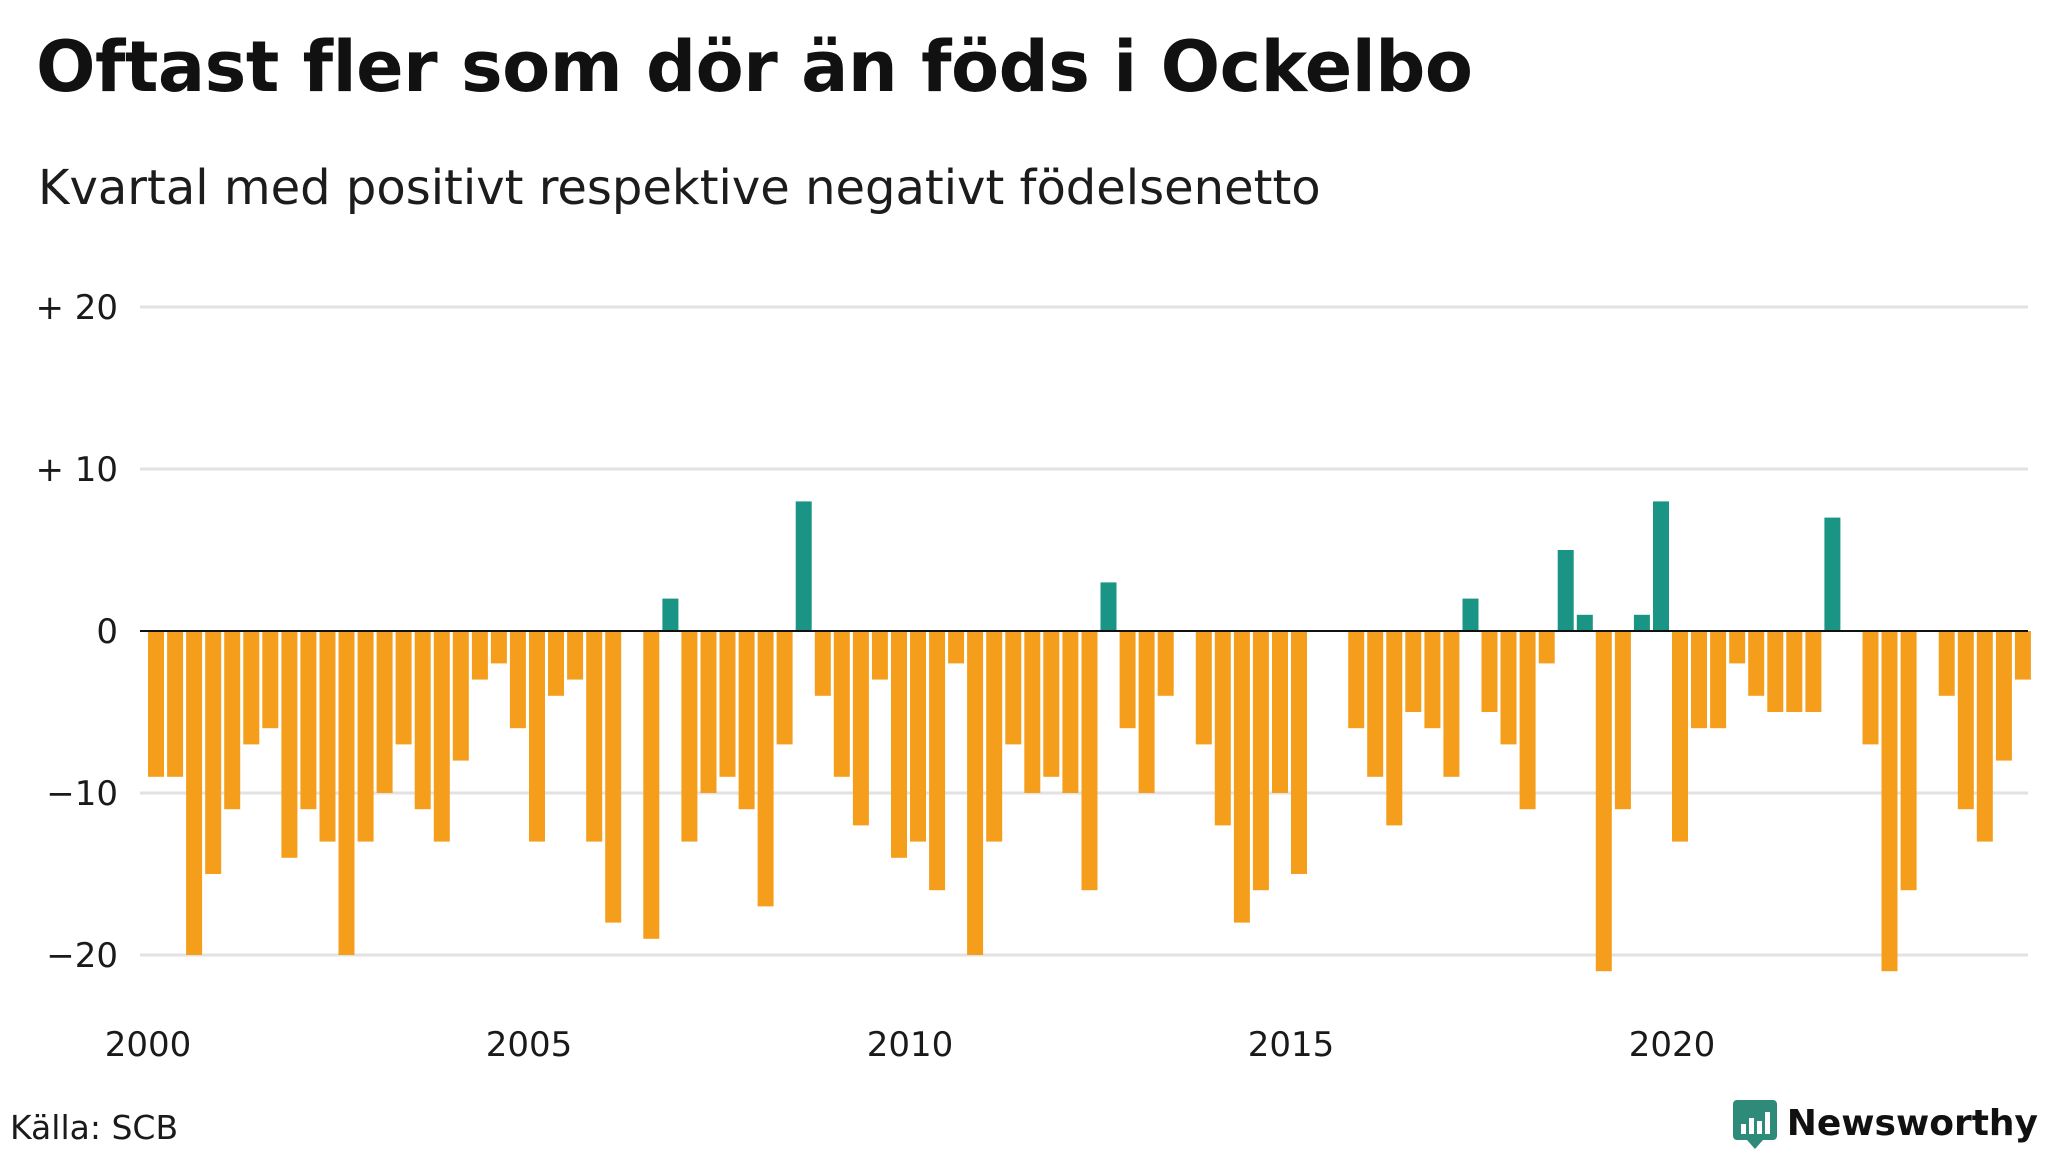 This screenshot has height=1152, width=2048. Describe the element at coordinates (754, 67) in the screenshot. I see `chart-title: Oftast fler som dör än föds i Ockelbo` at that location.